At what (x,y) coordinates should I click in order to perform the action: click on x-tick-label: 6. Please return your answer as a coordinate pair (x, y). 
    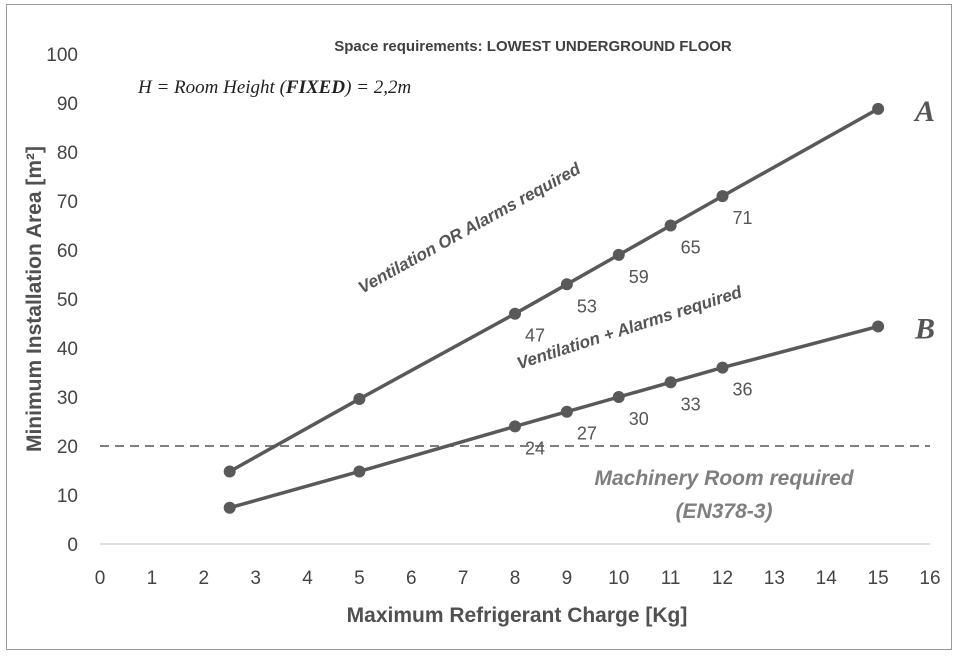
    Looking at the image, I should click on (411, 578).